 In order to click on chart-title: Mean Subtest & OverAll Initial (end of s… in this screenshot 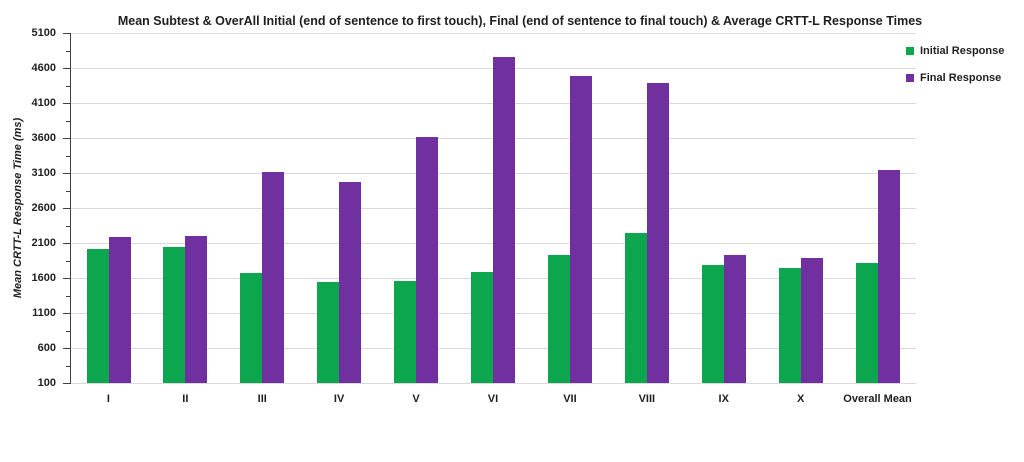, I will do `click(520, 21)`.